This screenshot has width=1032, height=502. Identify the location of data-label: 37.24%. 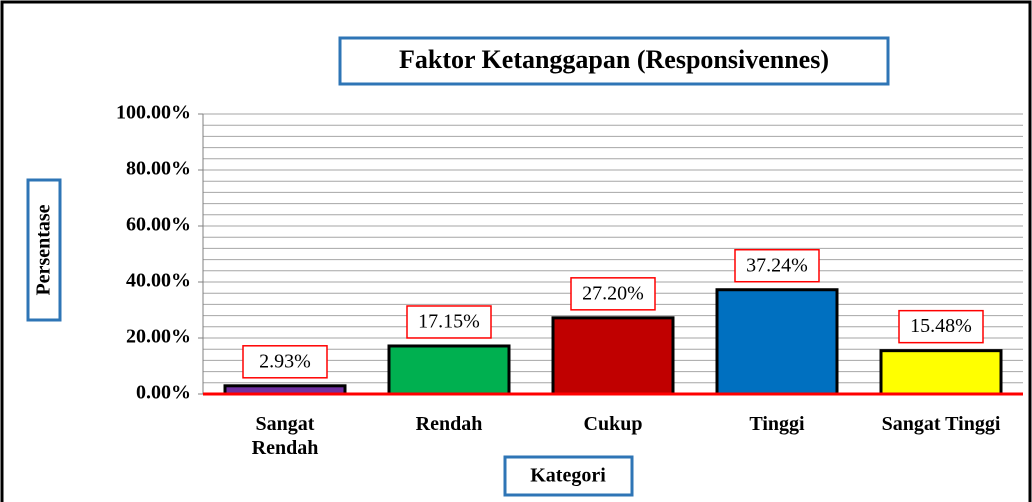
(777, 265).